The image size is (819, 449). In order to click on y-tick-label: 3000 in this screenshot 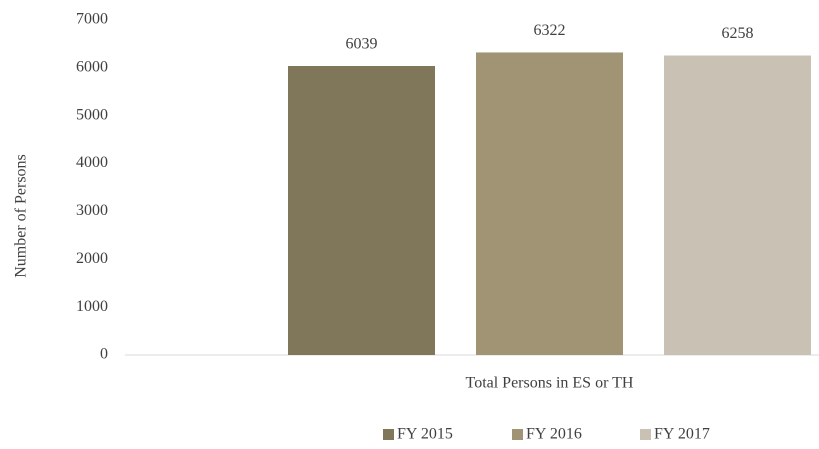, I will do `click(92, 210)`.